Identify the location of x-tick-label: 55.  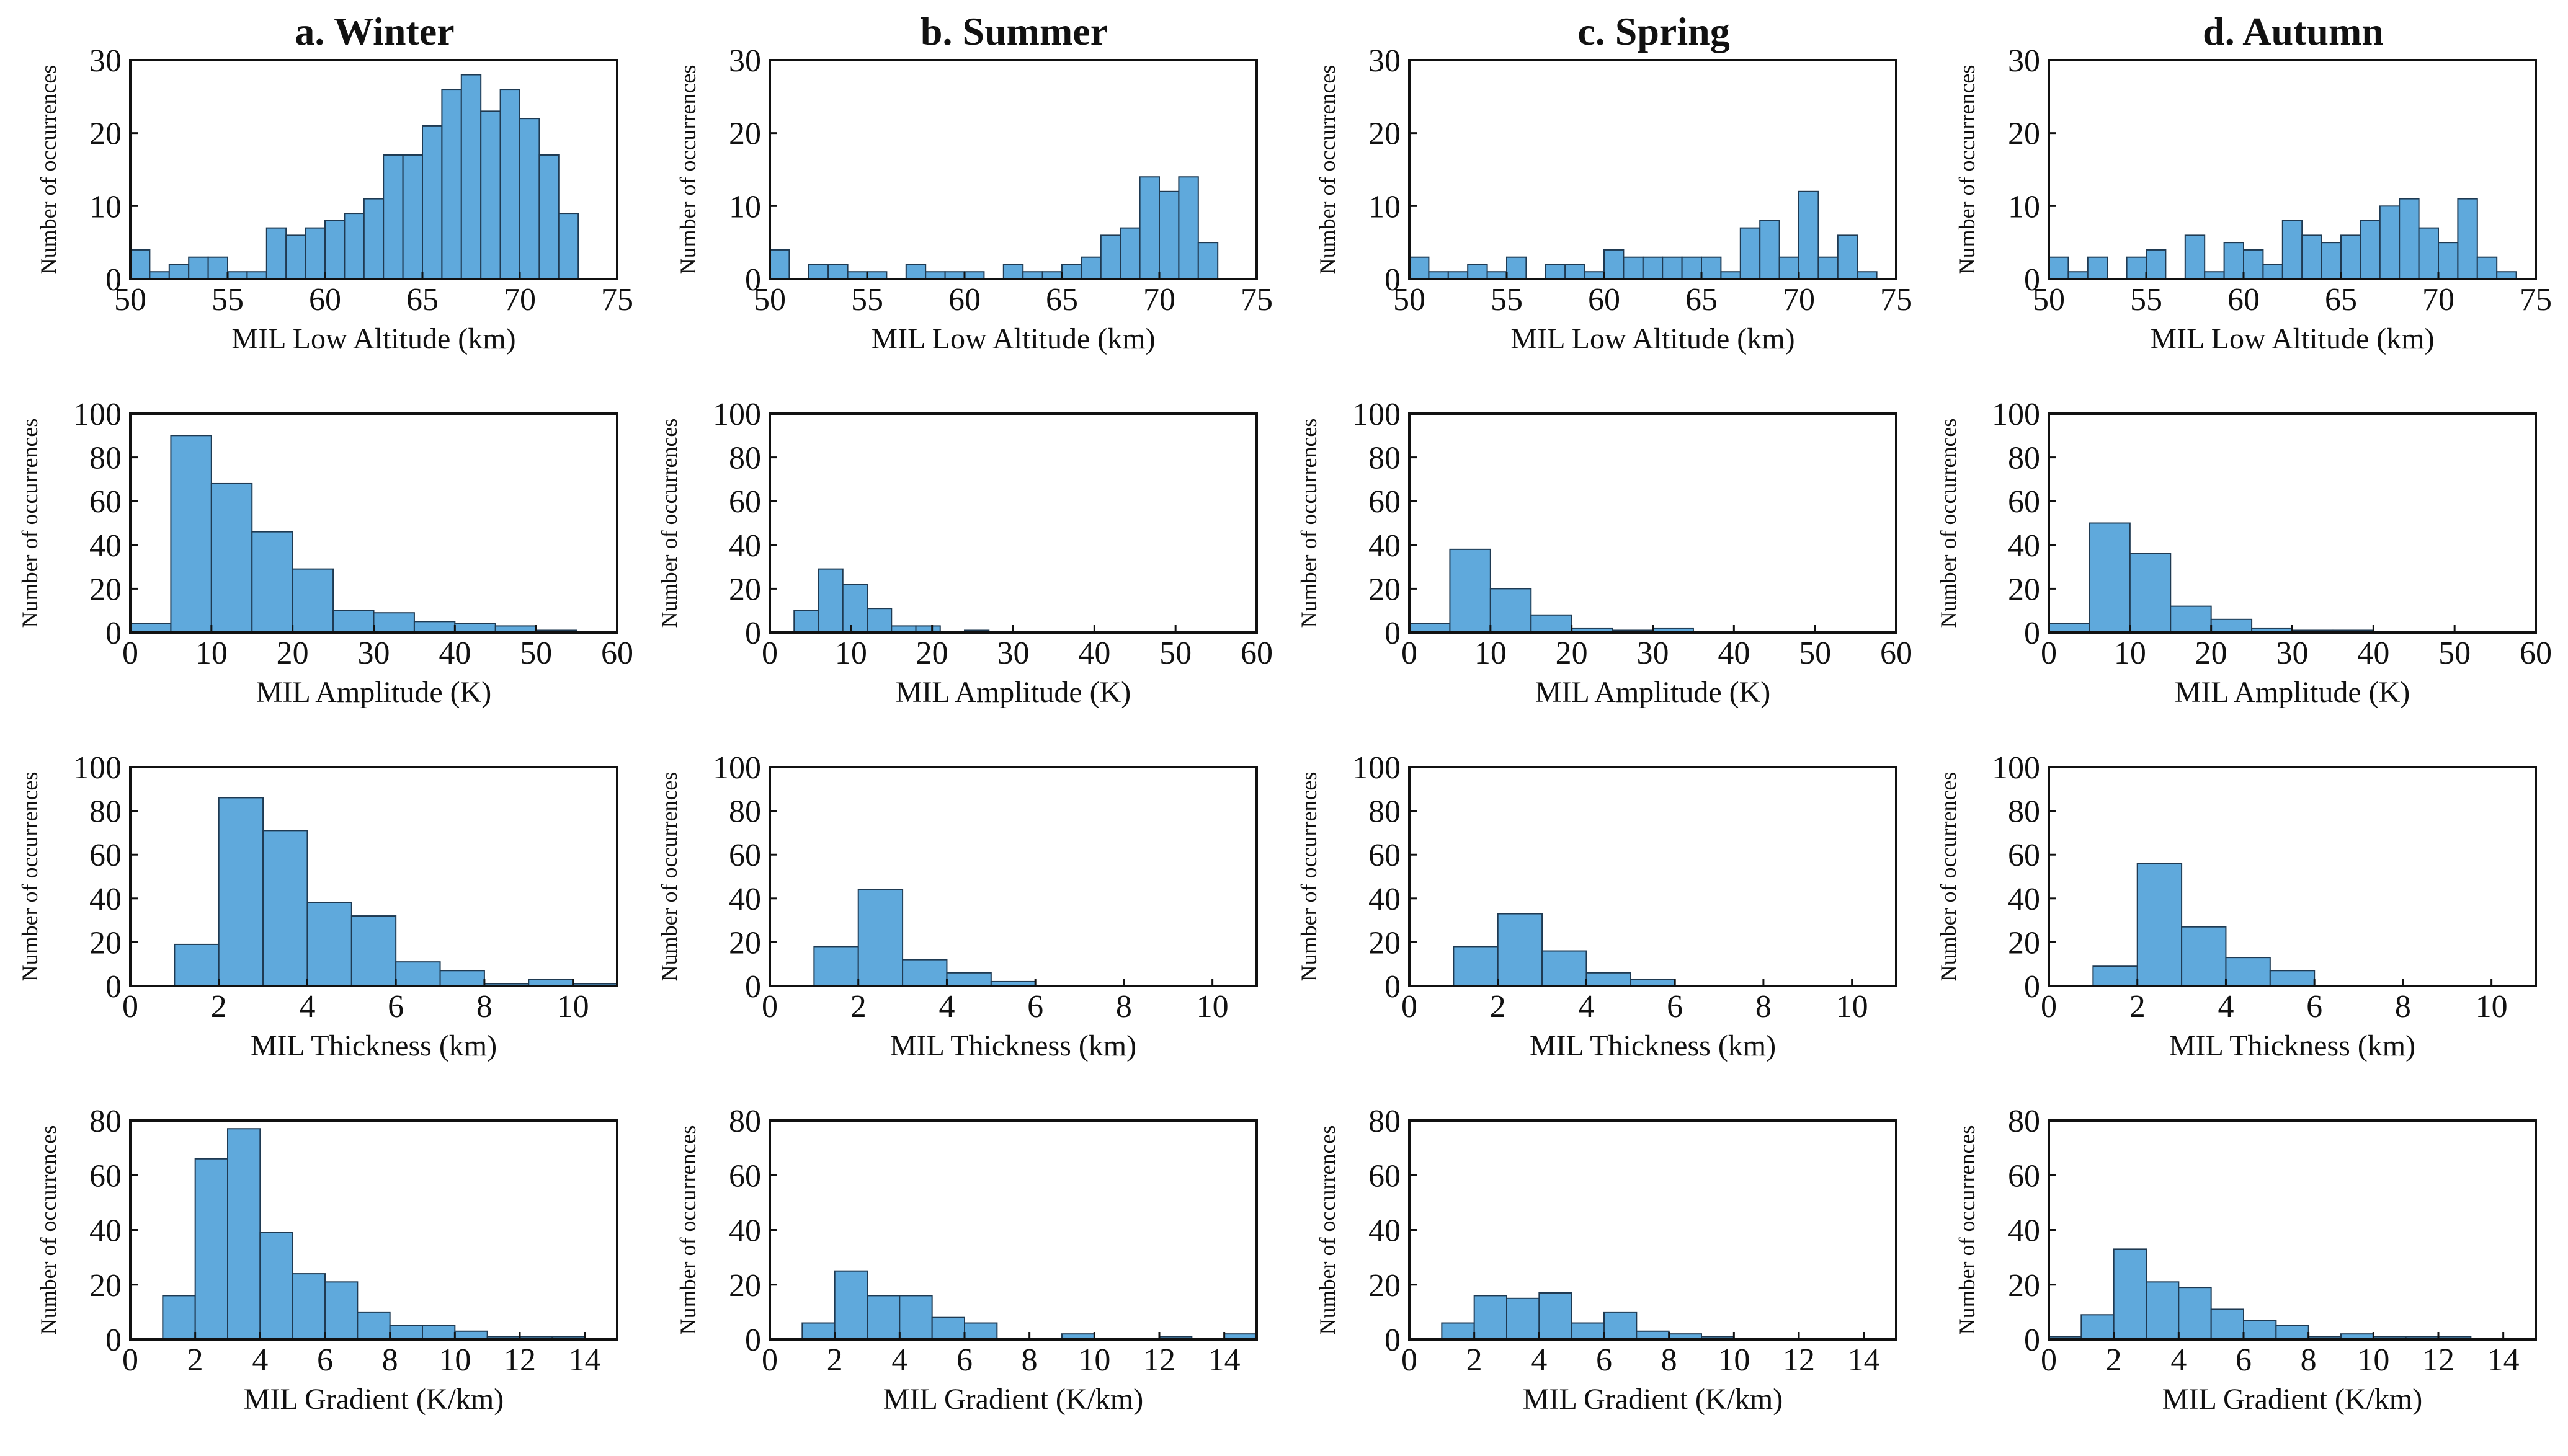
(1507, 299).